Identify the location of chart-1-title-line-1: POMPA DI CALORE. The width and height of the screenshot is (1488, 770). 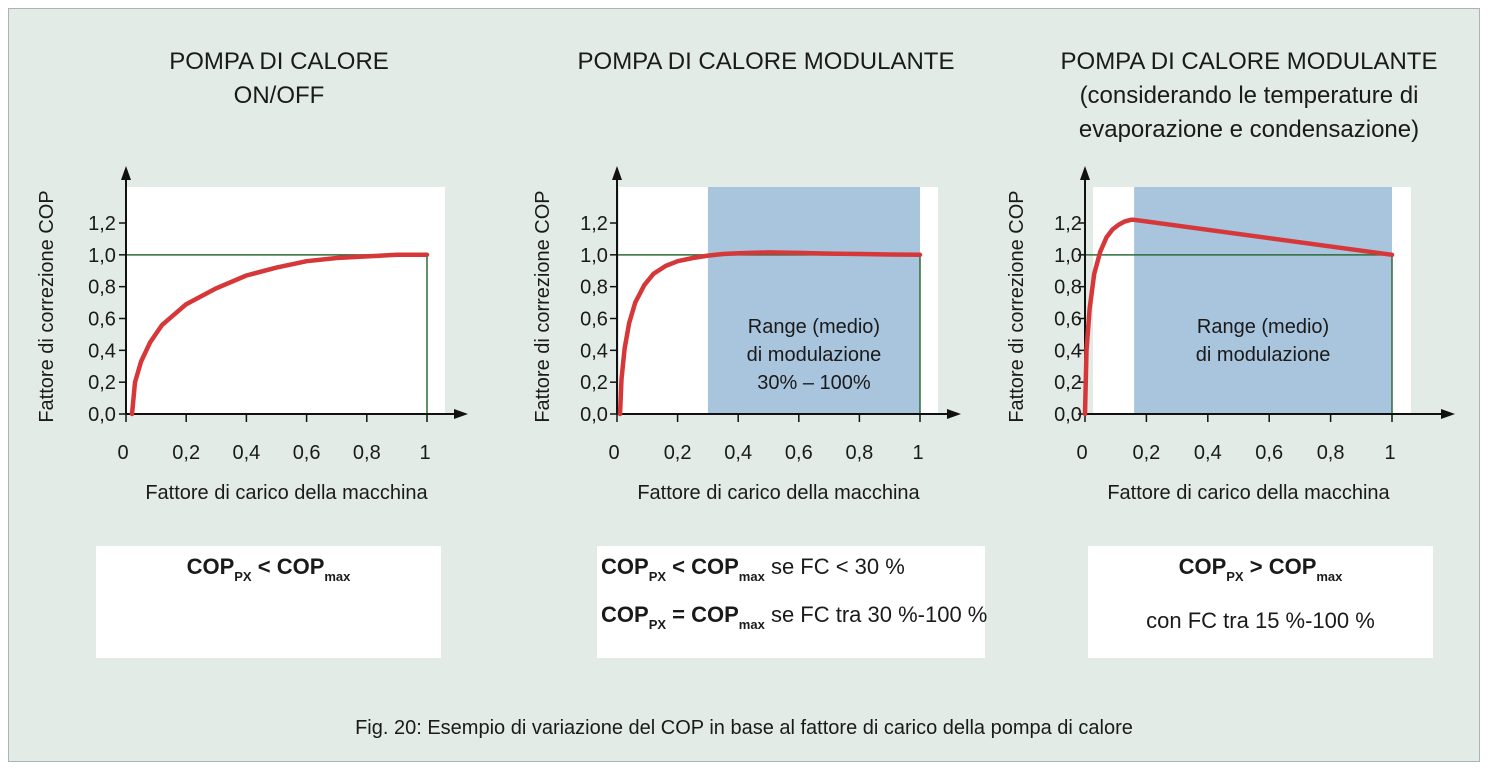
(279, 61).